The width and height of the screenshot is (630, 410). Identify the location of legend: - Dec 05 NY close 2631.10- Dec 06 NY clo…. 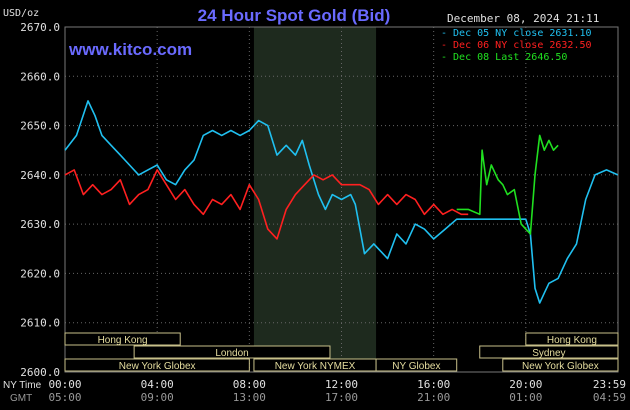
(516, 45).